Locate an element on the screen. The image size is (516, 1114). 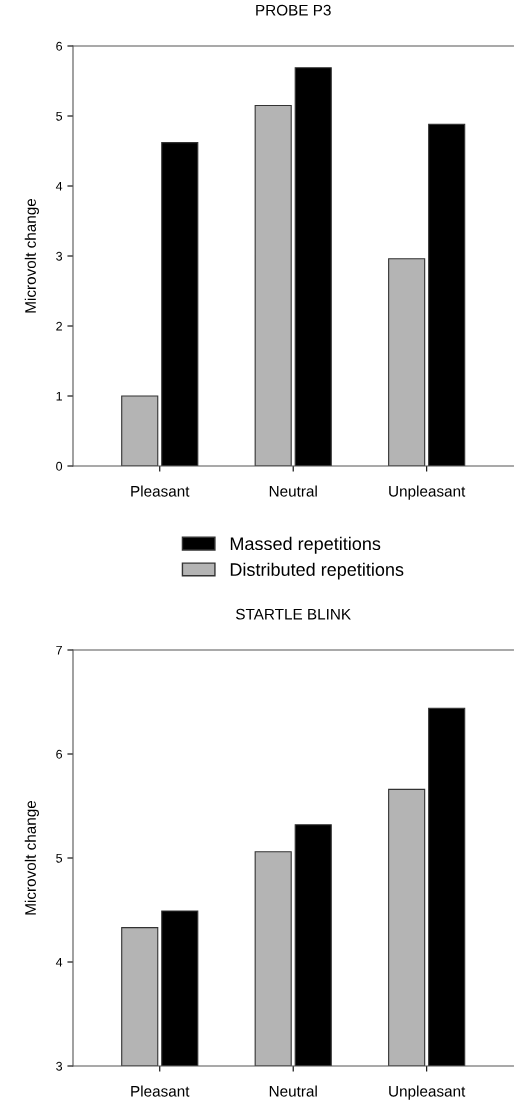
y-tick-label: 1 is located at coordinates (59, 396).